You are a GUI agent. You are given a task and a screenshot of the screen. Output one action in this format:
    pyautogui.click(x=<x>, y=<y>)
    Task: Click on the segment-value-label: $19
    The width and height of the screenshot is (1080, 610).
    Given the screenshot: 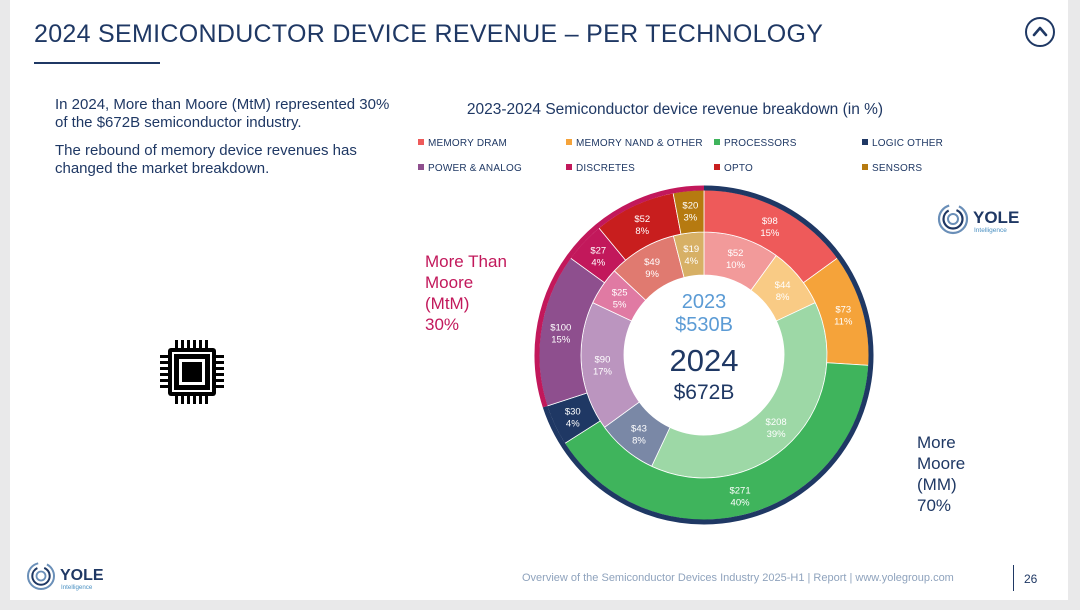 What is the action you would take?
    pyautogui.click(x=691, y=249)
    